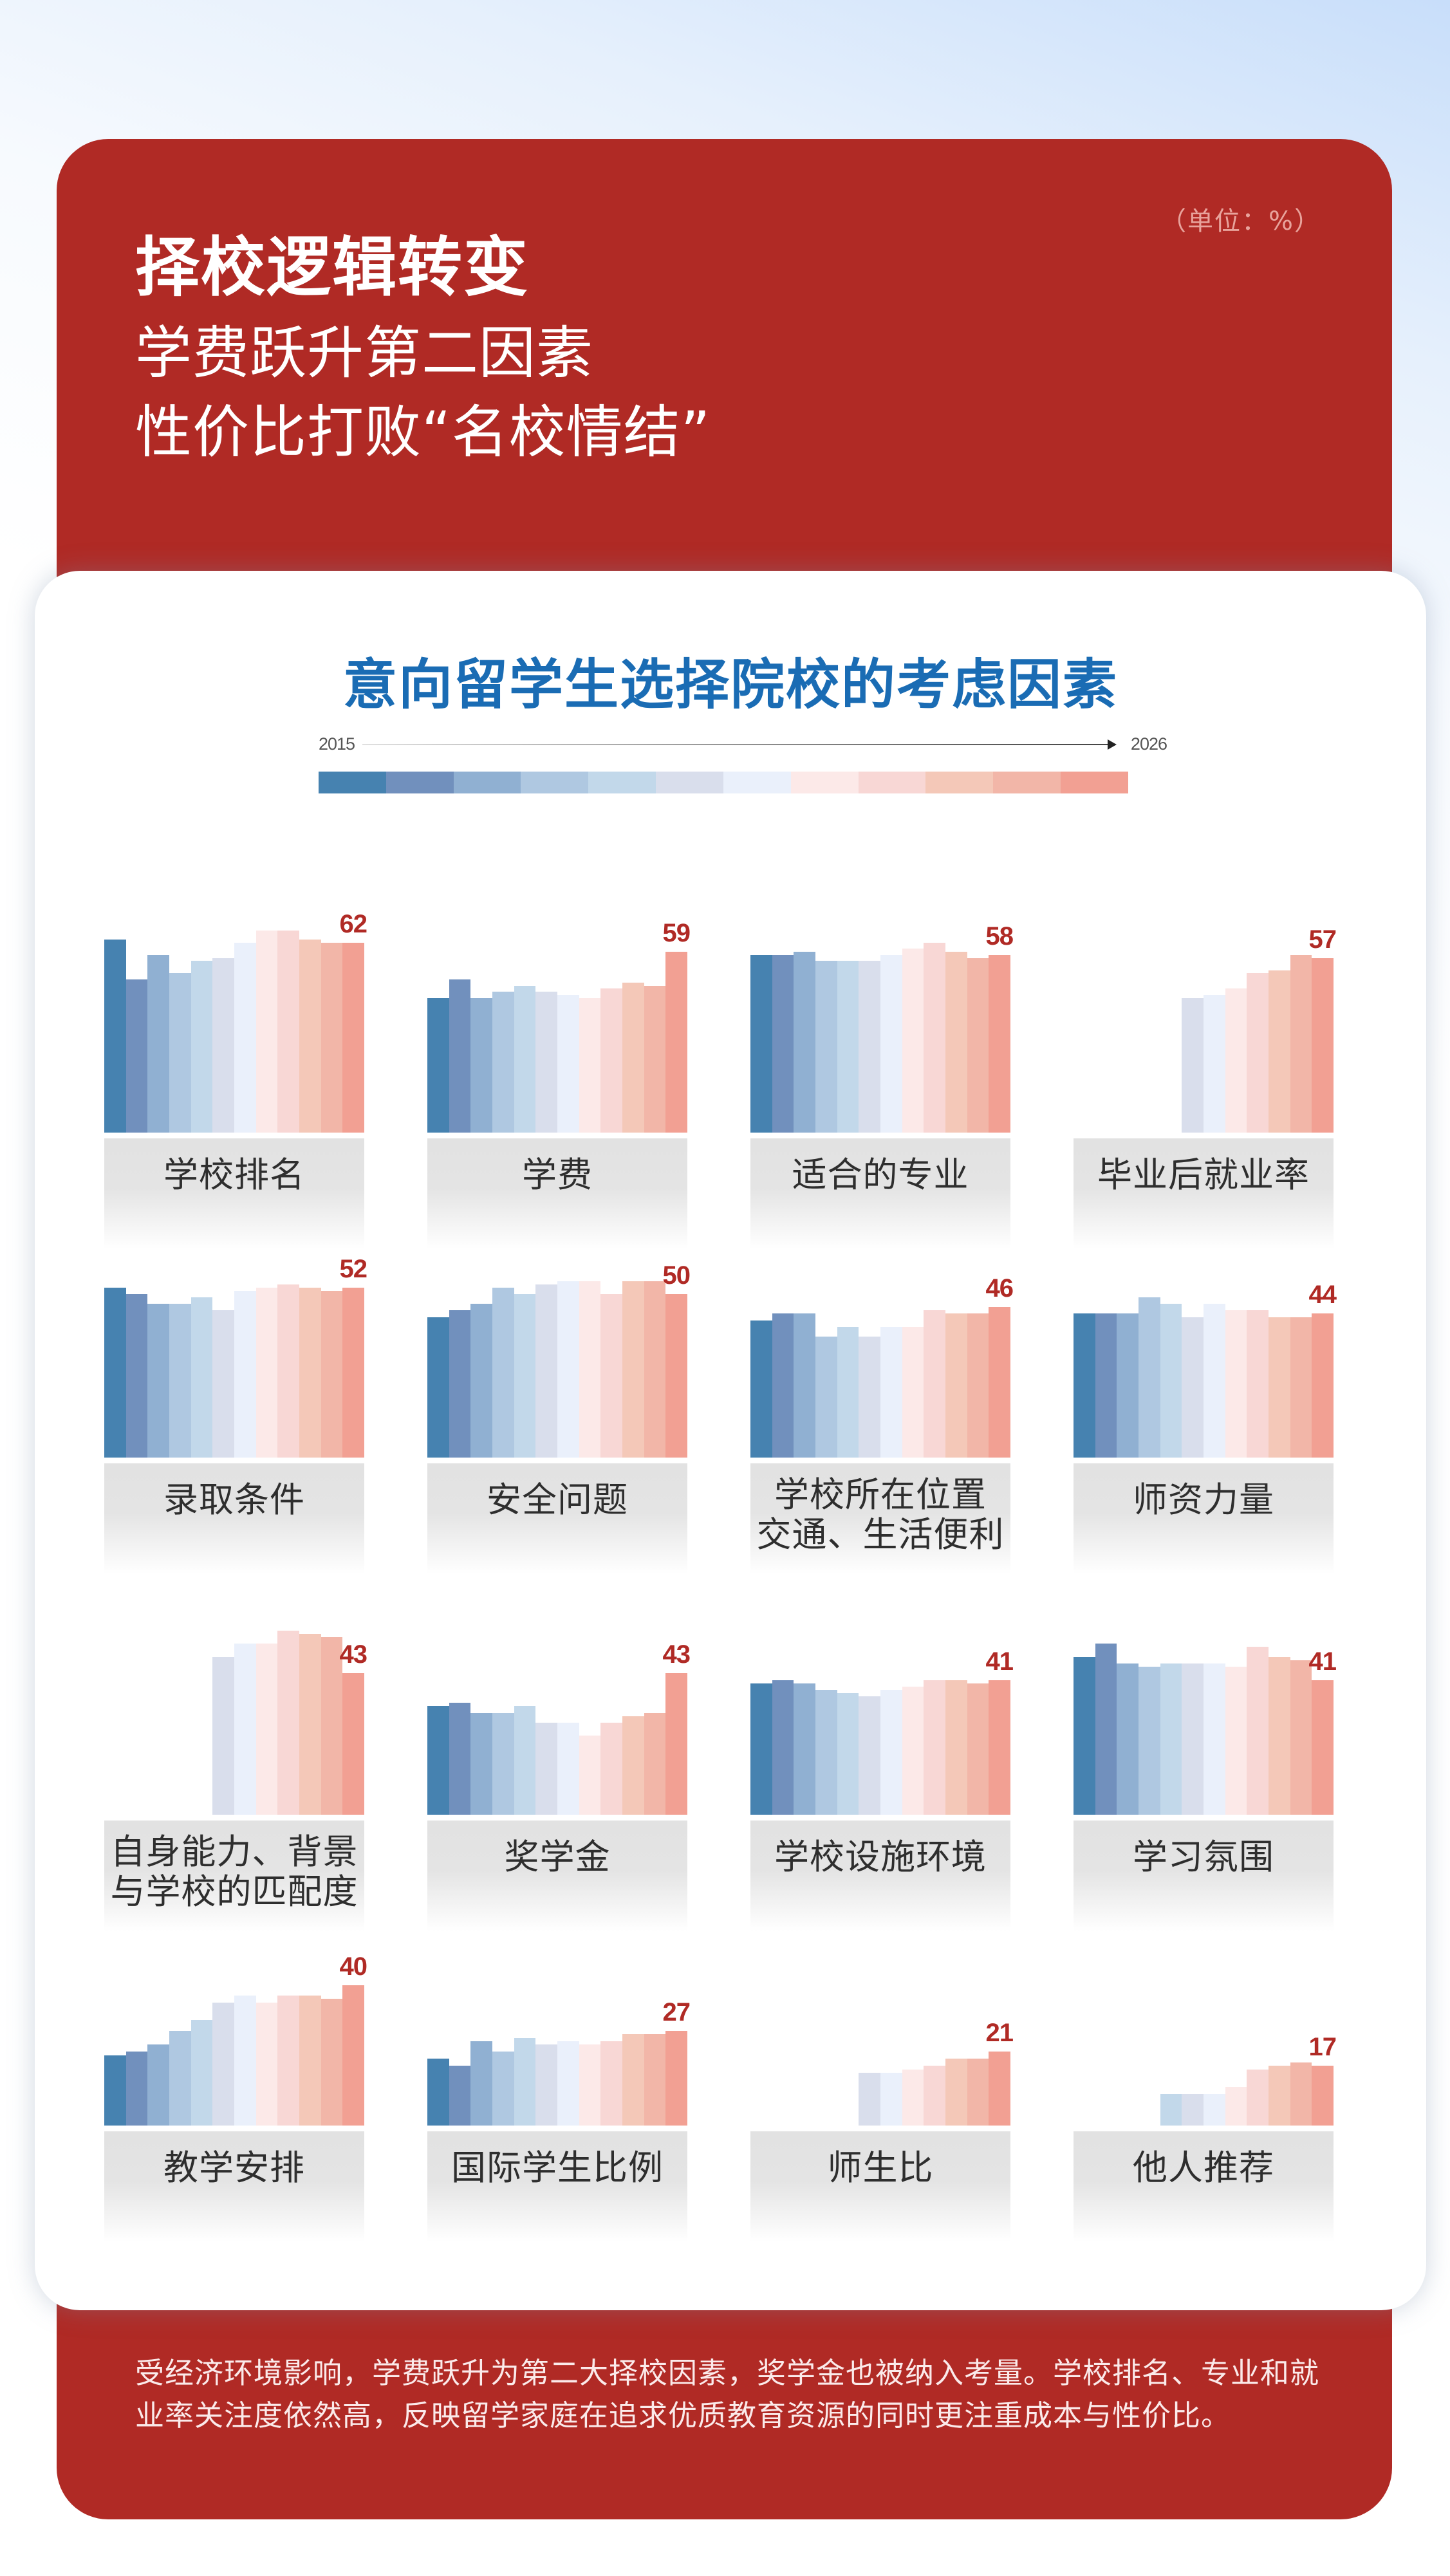 This screenshot has height=2576, width=1450. Describe the element at coordinates (999, 1661) in the screenshot. I see `latest-value-label: 41` at that location.